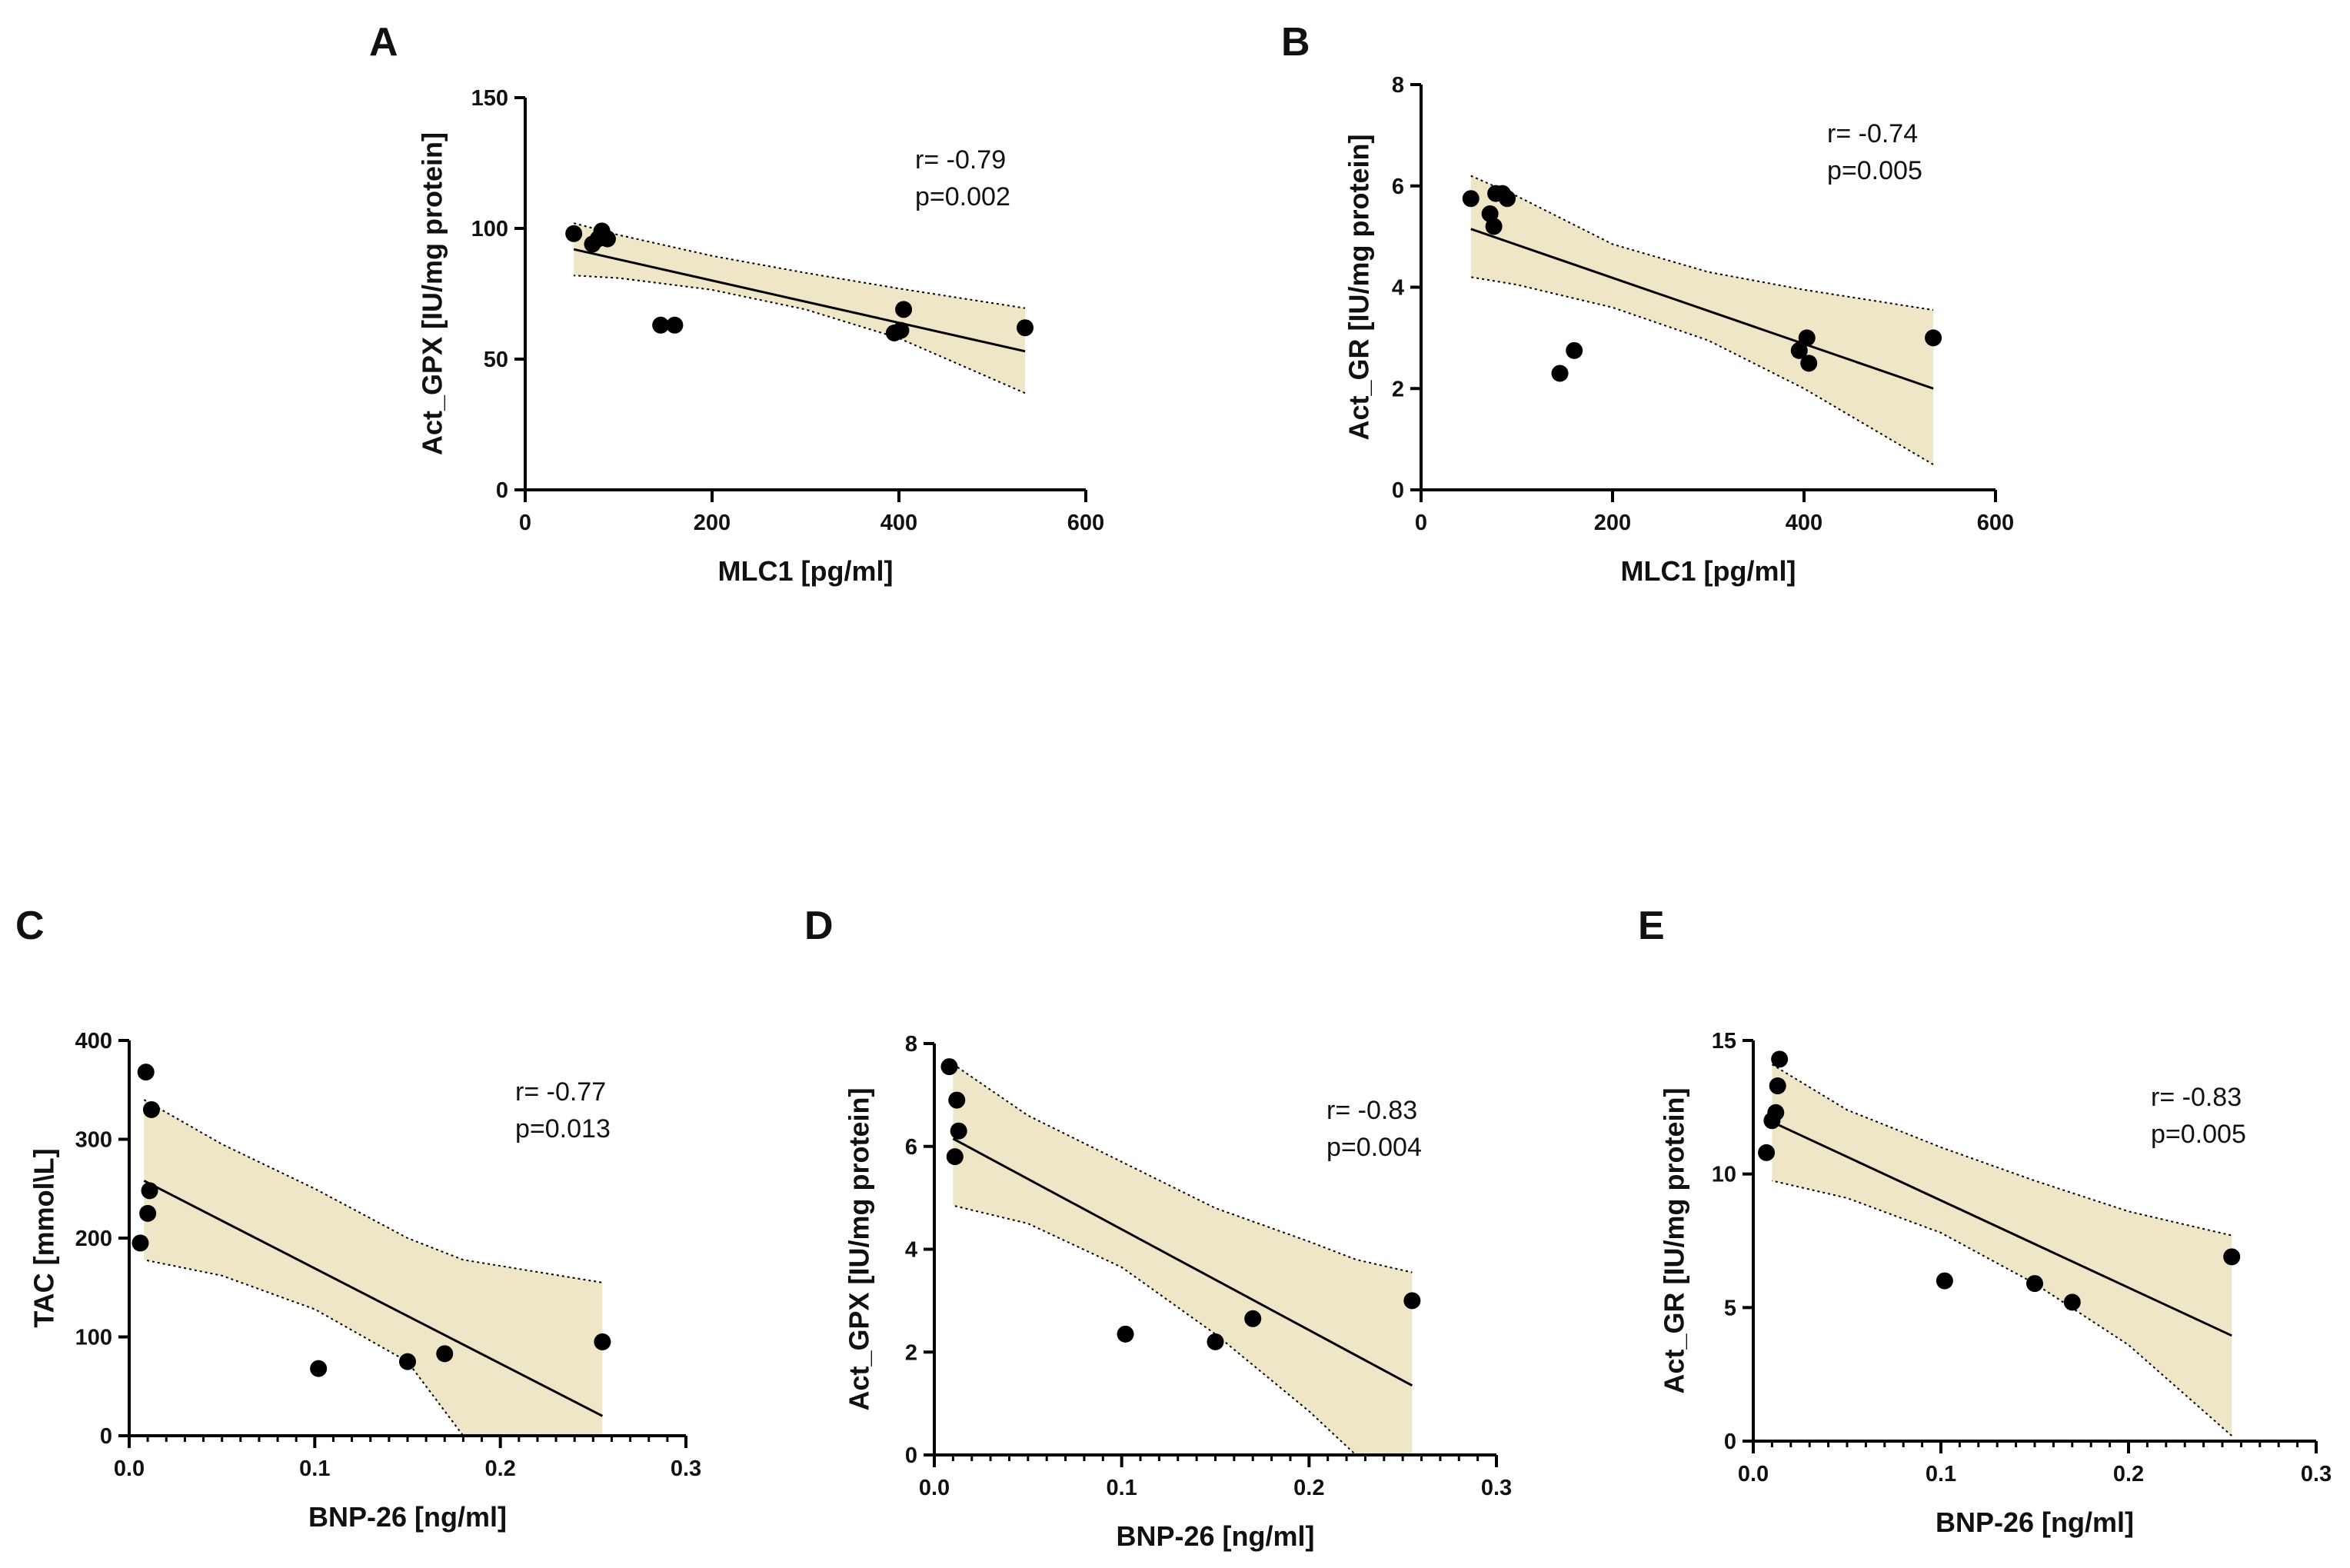 The height and width of the screenshot is (1568, 2350). Describe the element at coordinates (2196, 1097) in the screenshot. I see `stat-r: r= -0.83` at that location.